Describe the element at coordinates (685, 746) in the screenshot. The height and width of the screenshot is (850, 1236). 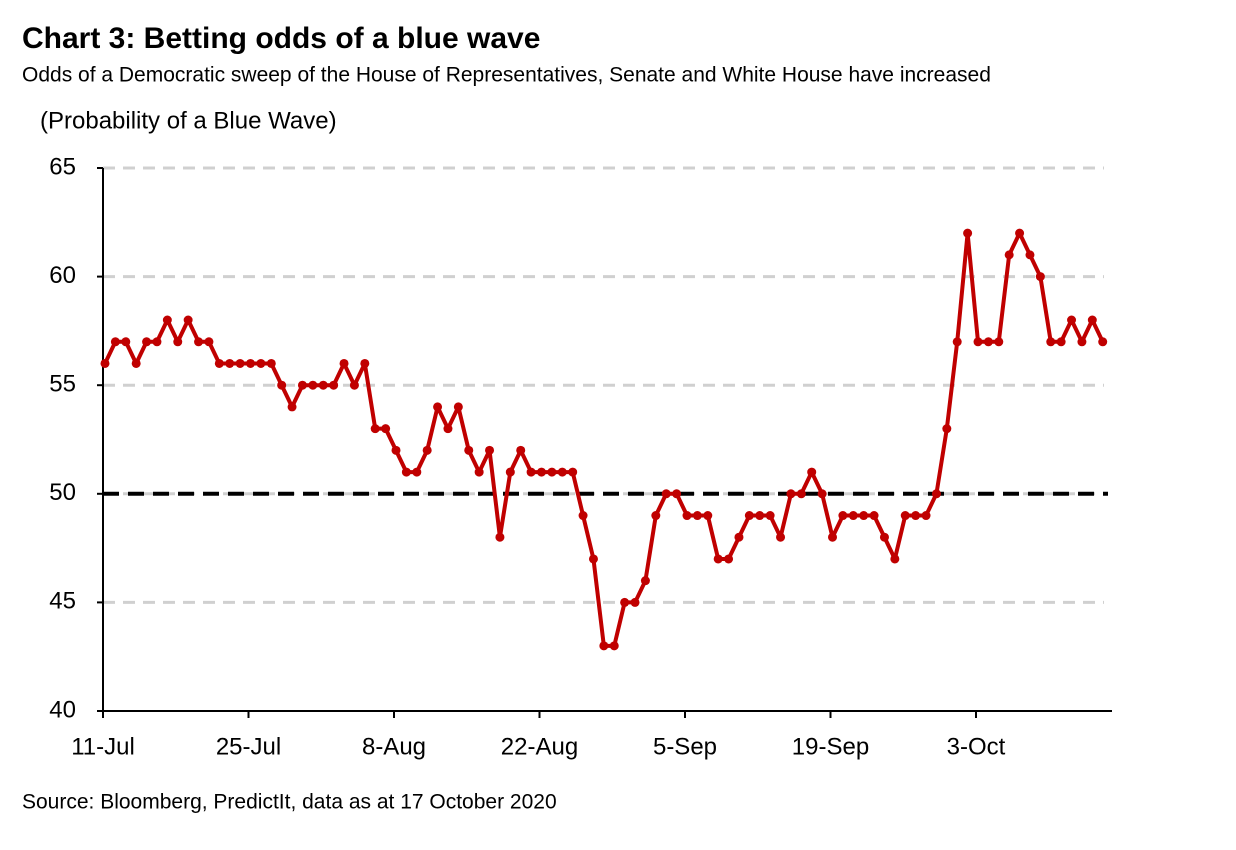
I see `x-tick-label: 5-Sep` at that location.